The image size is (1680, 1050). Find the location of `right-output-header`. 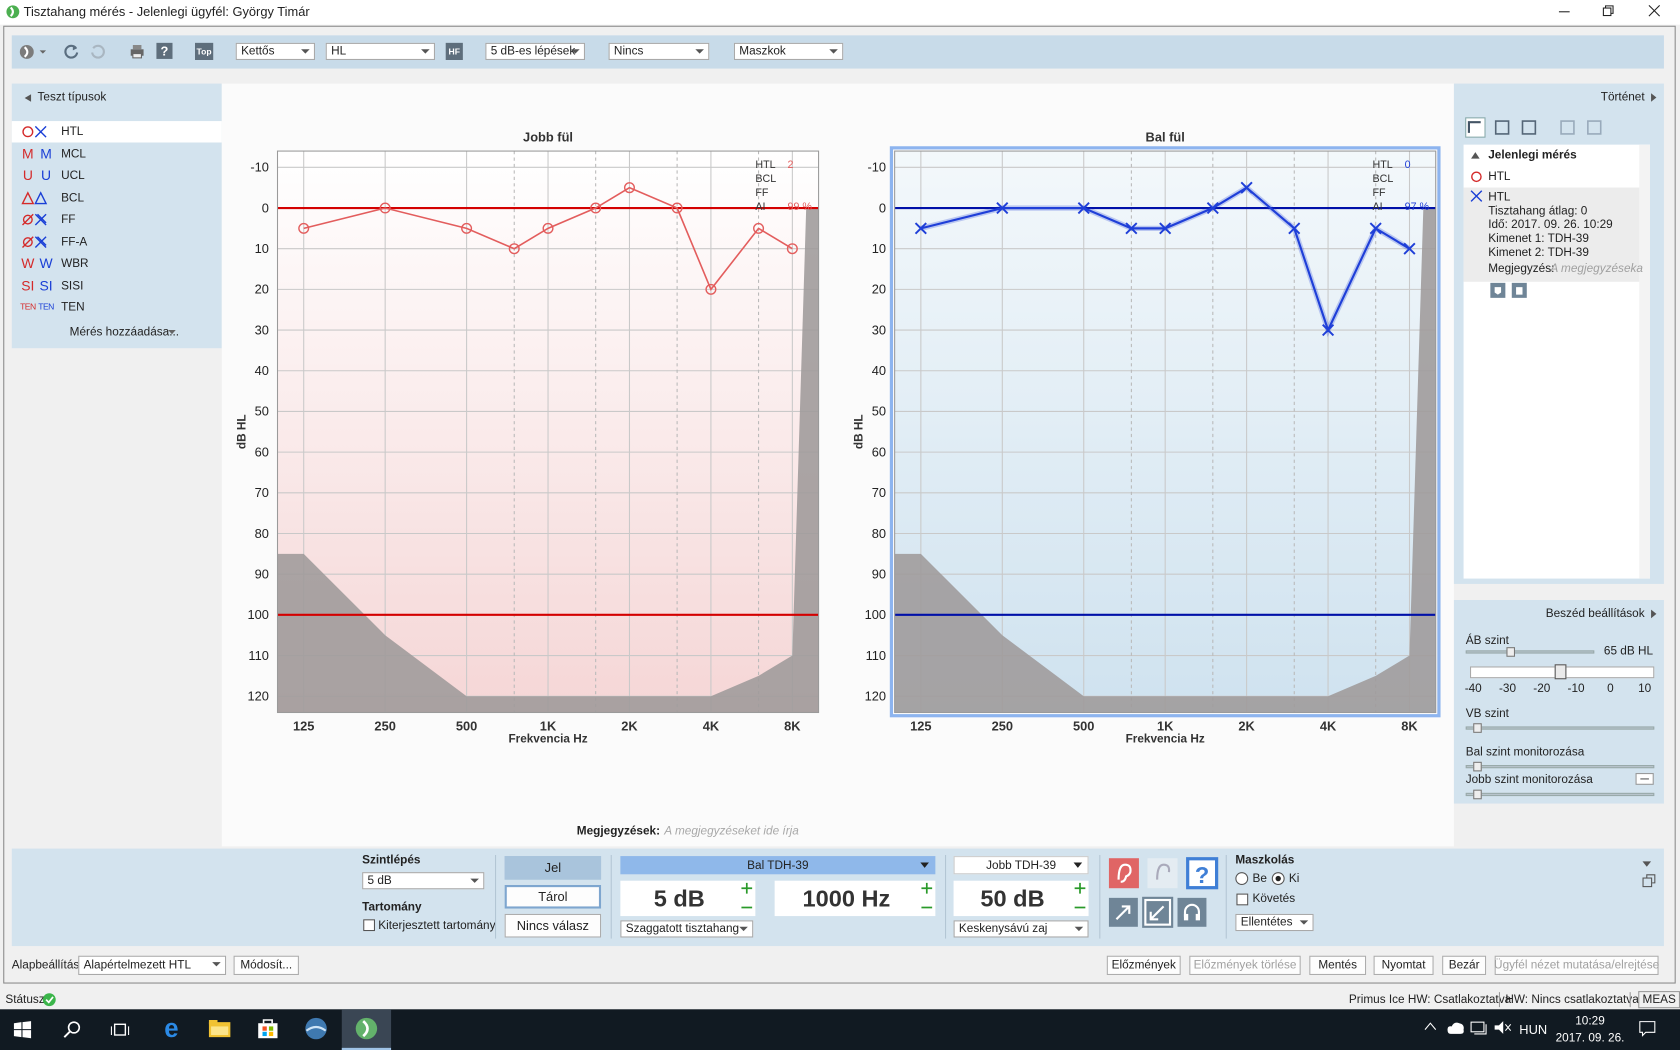

right-output-header is located at coordinates (1021, 865).